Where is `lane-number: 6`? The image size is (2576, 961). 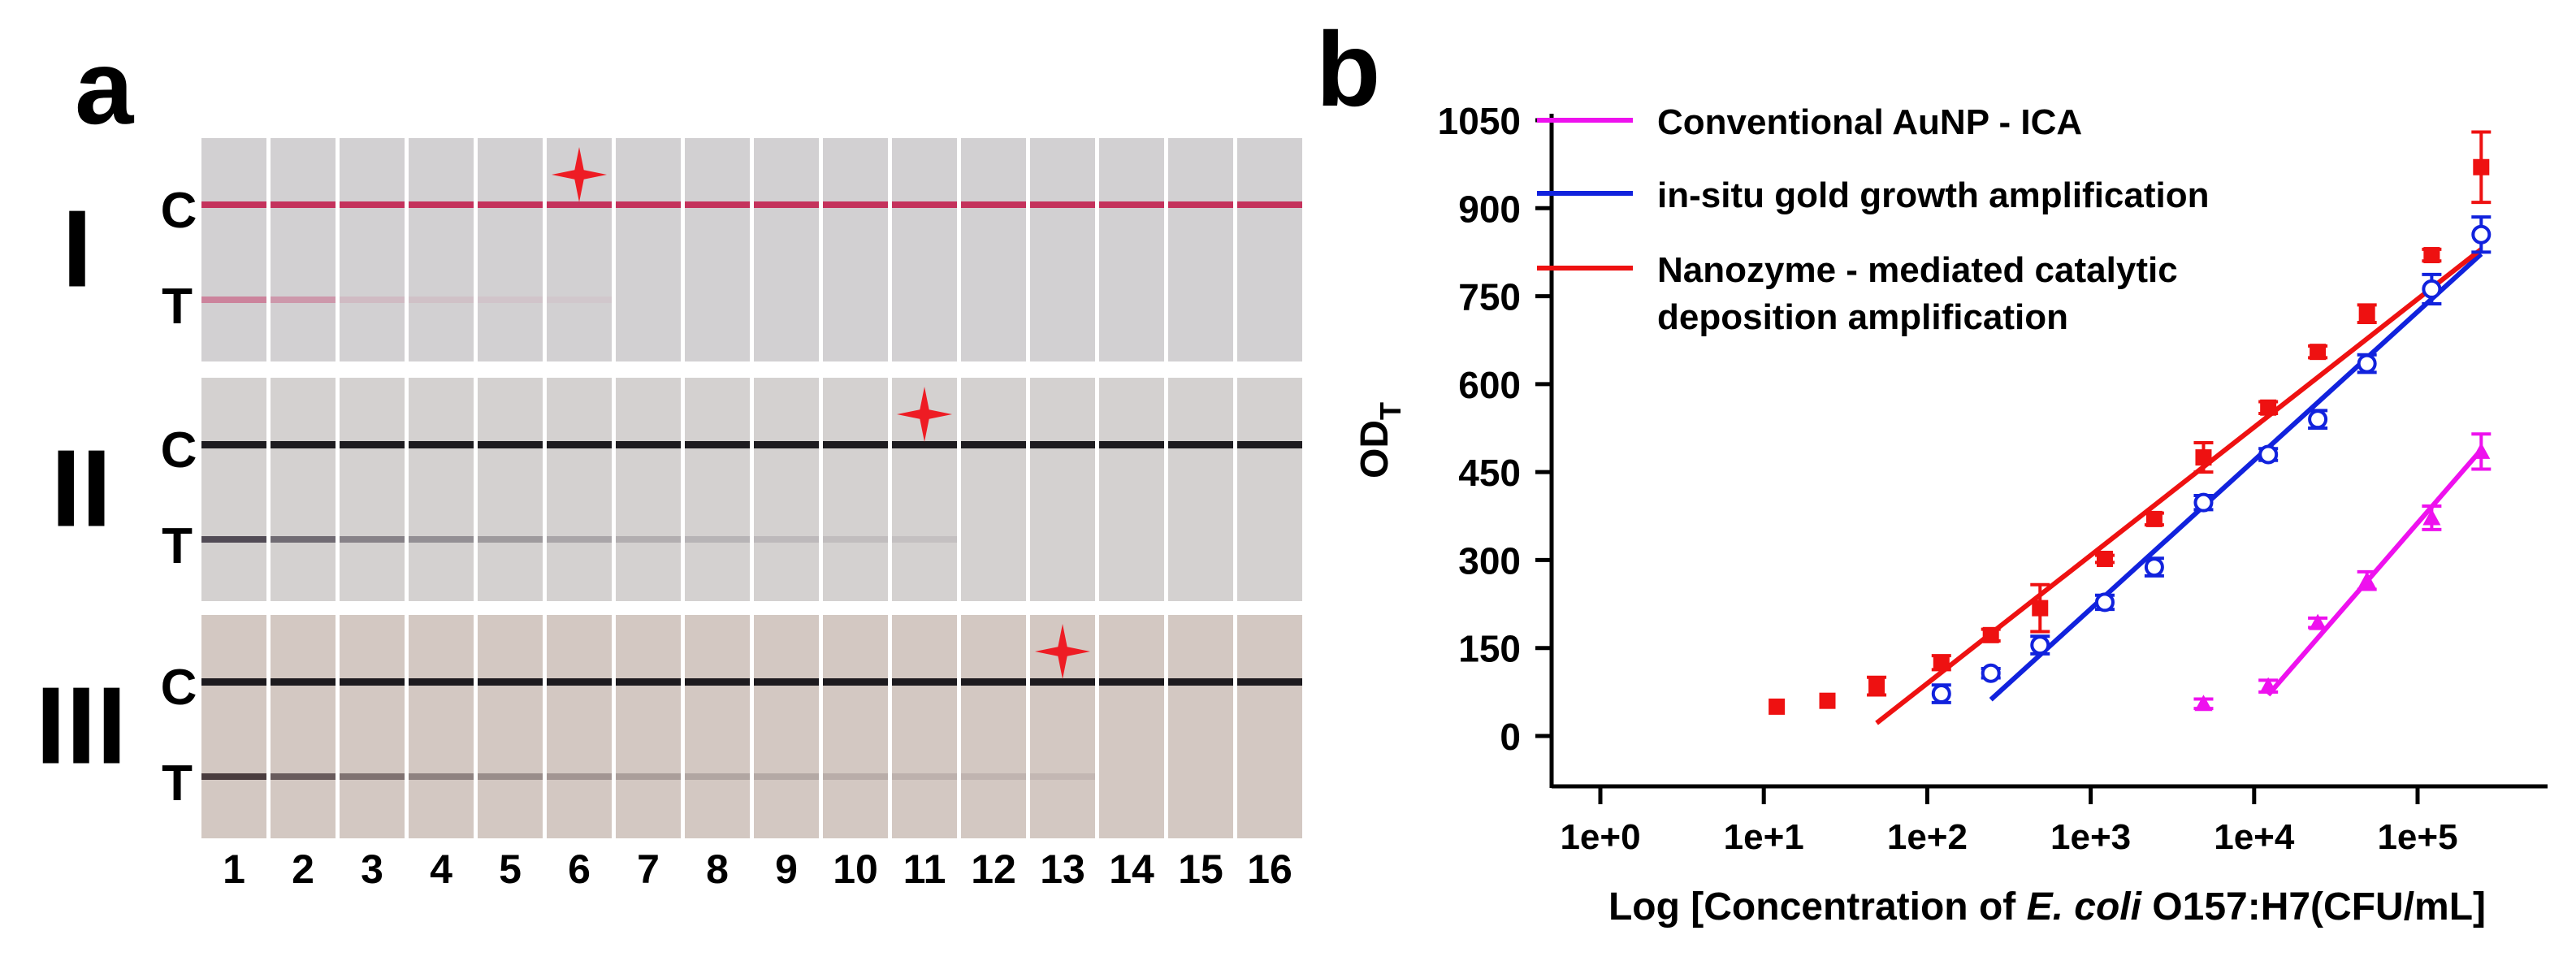 lane-number: 6 is located at coordinates (579, 869).